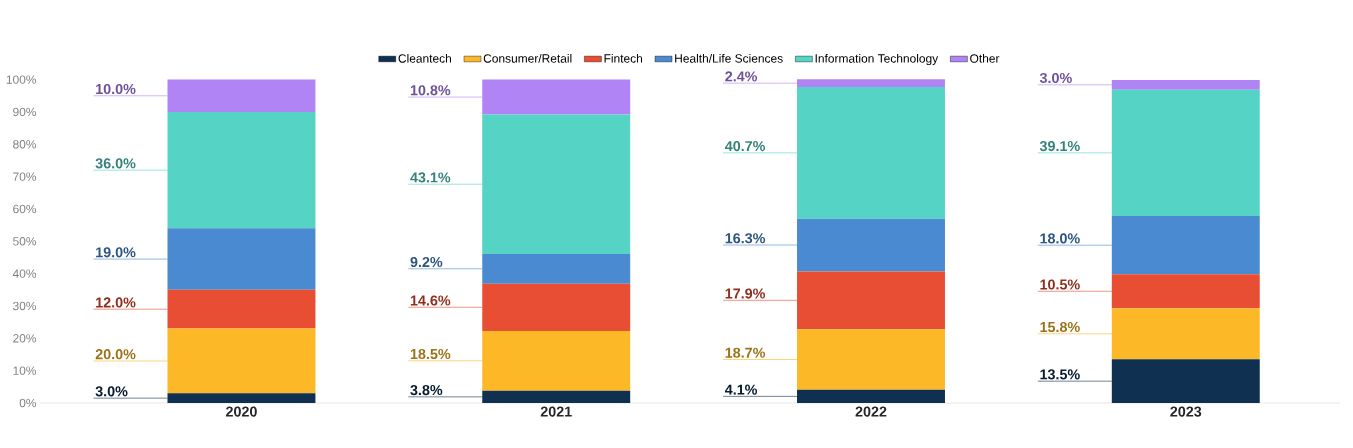 This screenshot has height=448, width=1353. Describe the element at coordinates (21, 79) in the screenshot. I see `y-tick-label: 100%` at that location.